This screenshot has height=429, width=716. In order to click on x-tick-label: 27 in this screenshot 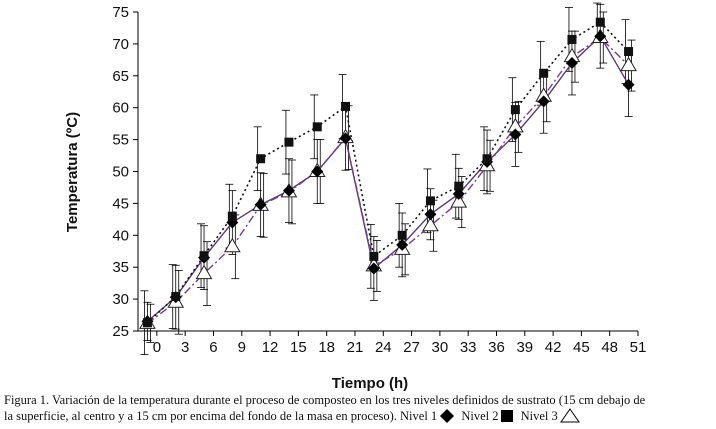, I will do `click(411, 347)`.